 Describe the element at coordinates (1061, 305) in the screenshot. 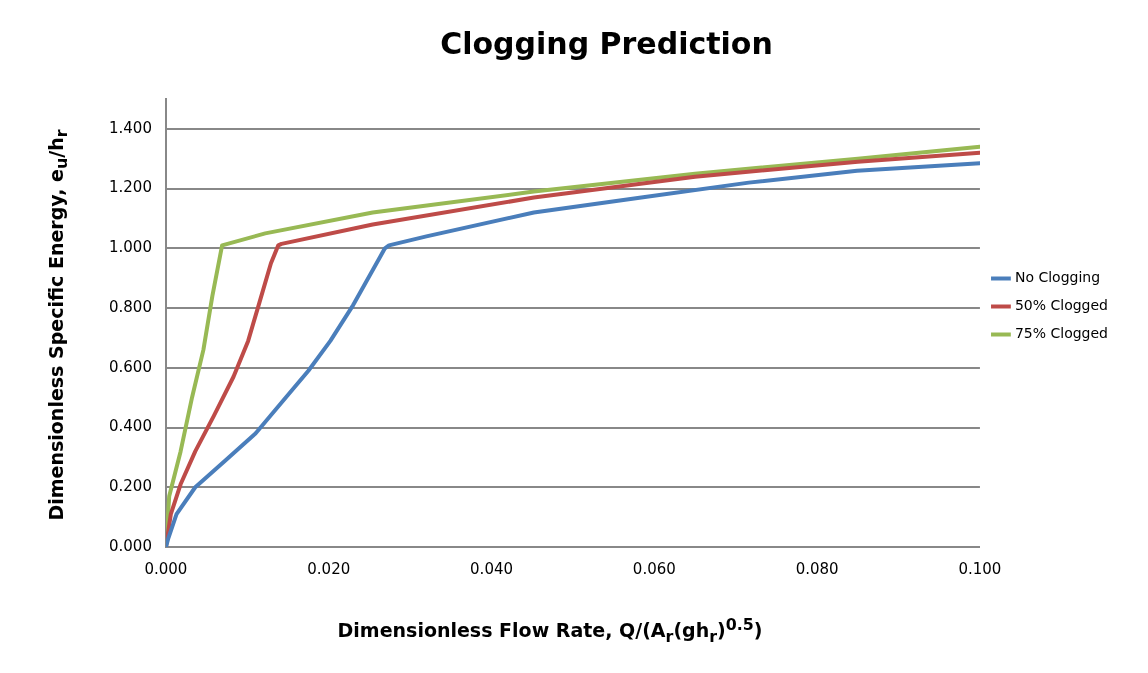

I see `legend-label: 50% Clogged` at that location.